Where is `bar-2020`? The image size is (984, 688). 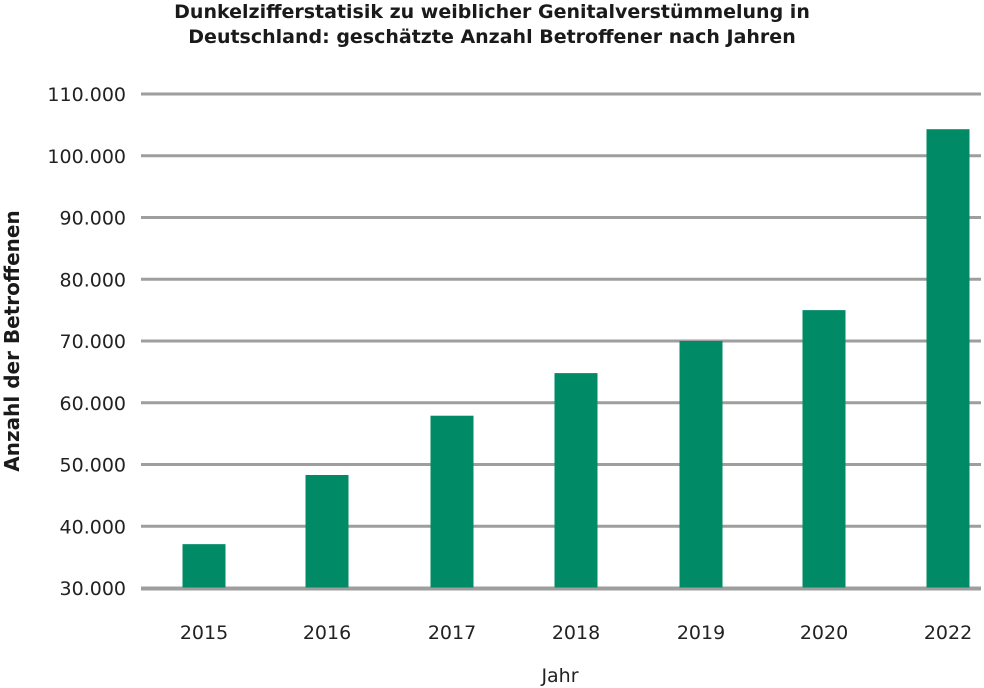 bar-2020 is located at coordinates (824, 449).